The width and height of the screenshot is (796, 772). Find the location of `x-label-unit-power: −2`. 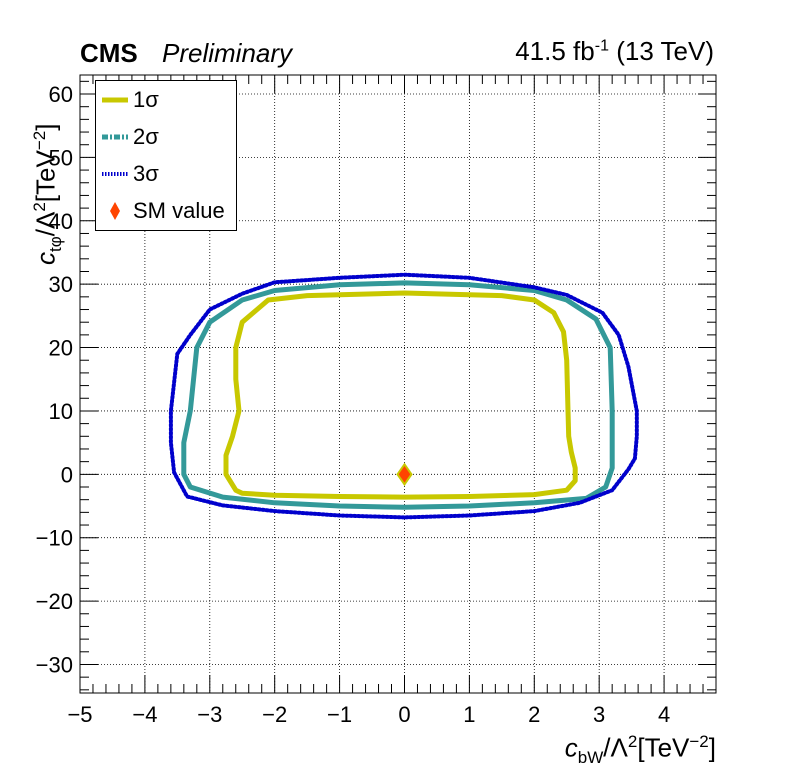

x-label-unit-power: −2 is located at coordinates (699, 741).